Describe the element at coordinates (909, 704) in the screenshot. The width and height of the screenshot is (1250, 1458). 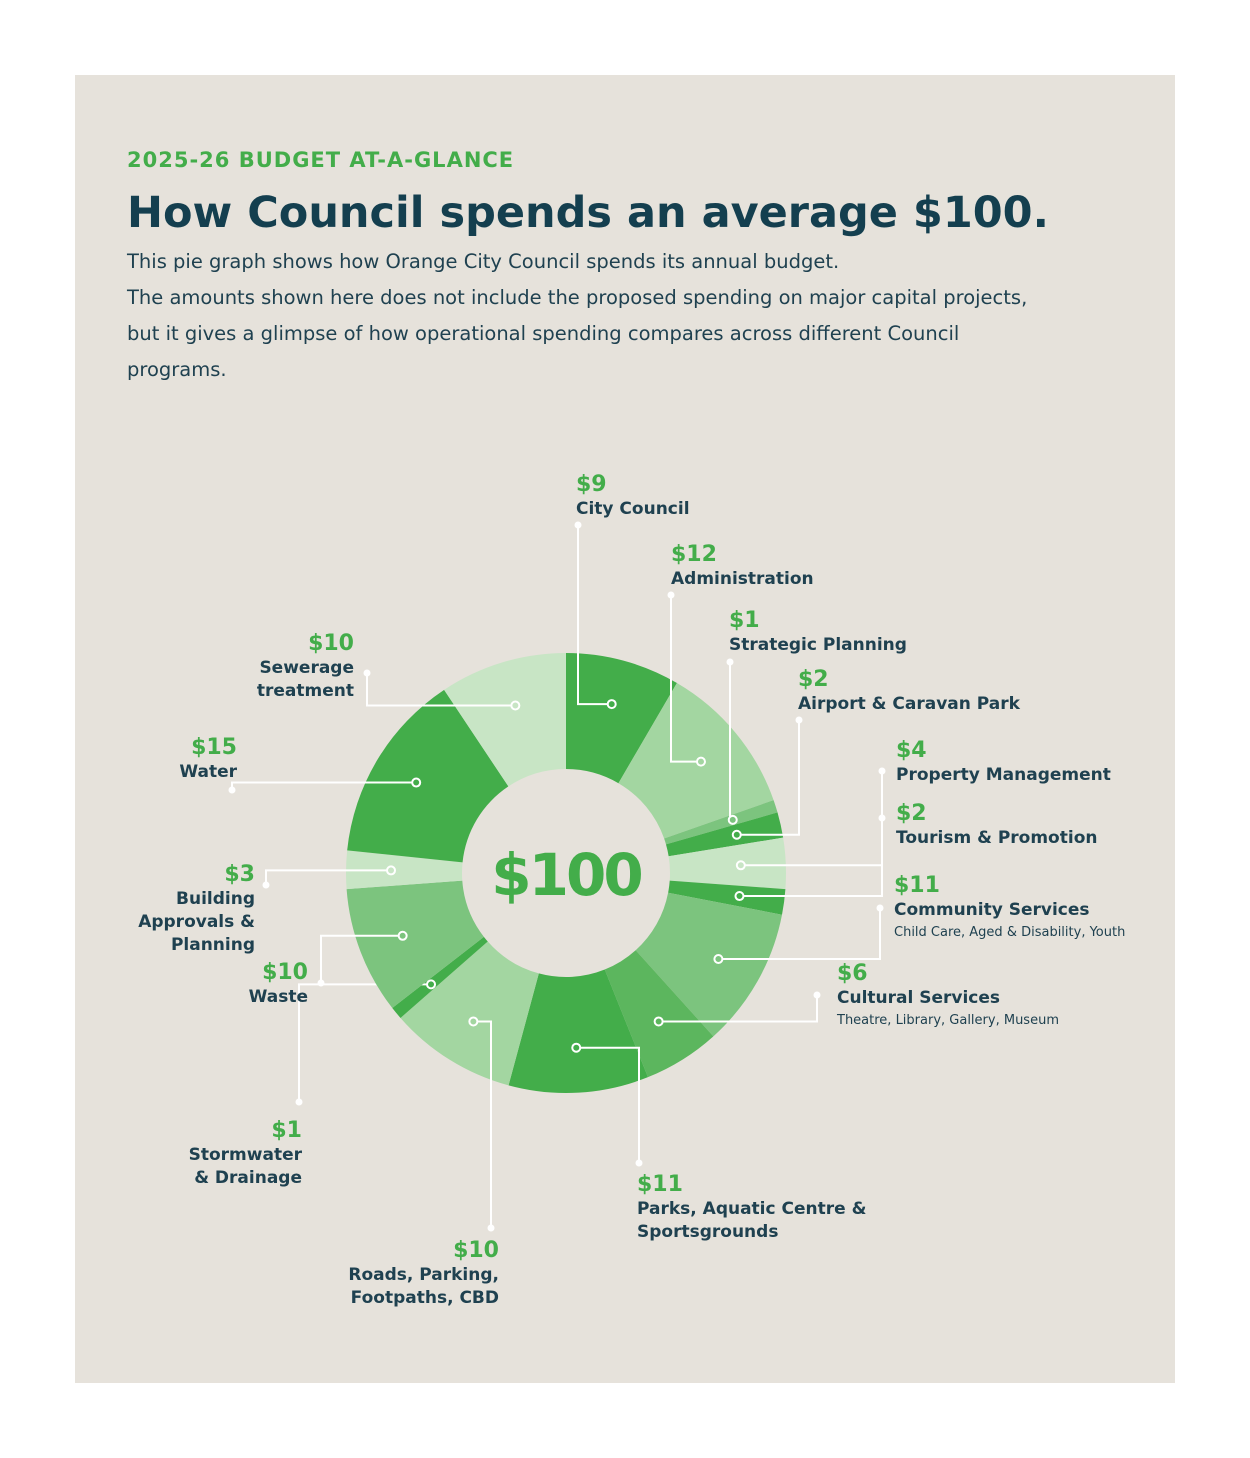
I see `category-label: Airport & Caravan Park` at that location.